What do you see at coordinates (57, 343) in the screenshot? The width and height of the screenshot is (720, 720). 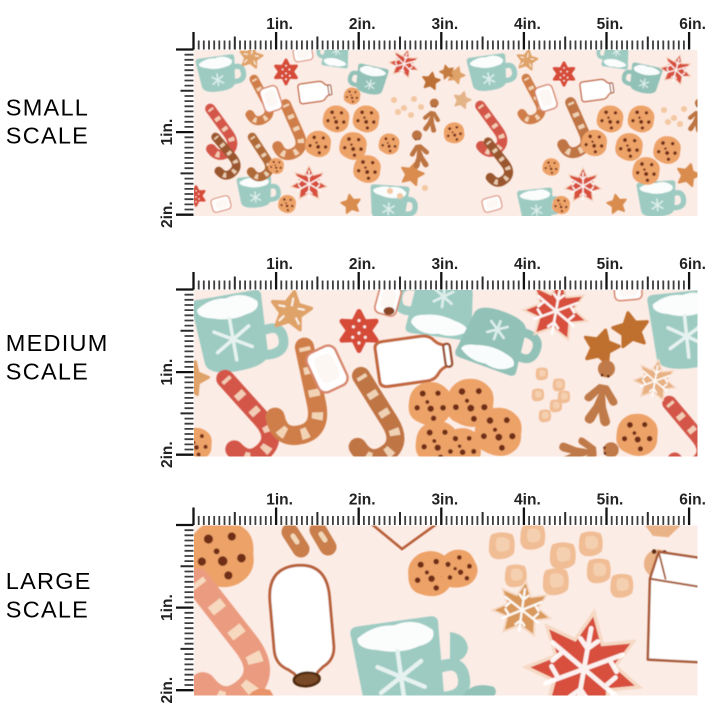 I see `svg-text: MEDIUM` at bounding box center [57, 343].